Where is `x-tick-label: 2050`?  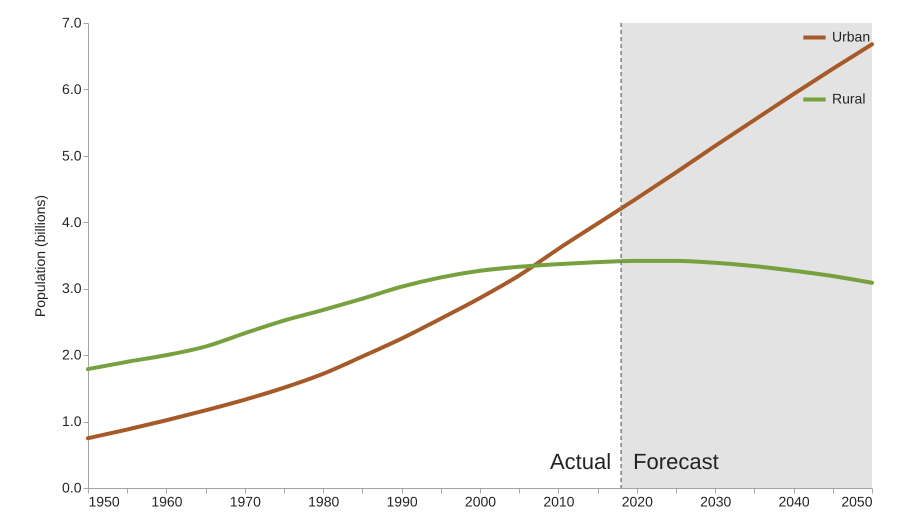
x-tick-label: 2050 is located at coordinates (857, 502).